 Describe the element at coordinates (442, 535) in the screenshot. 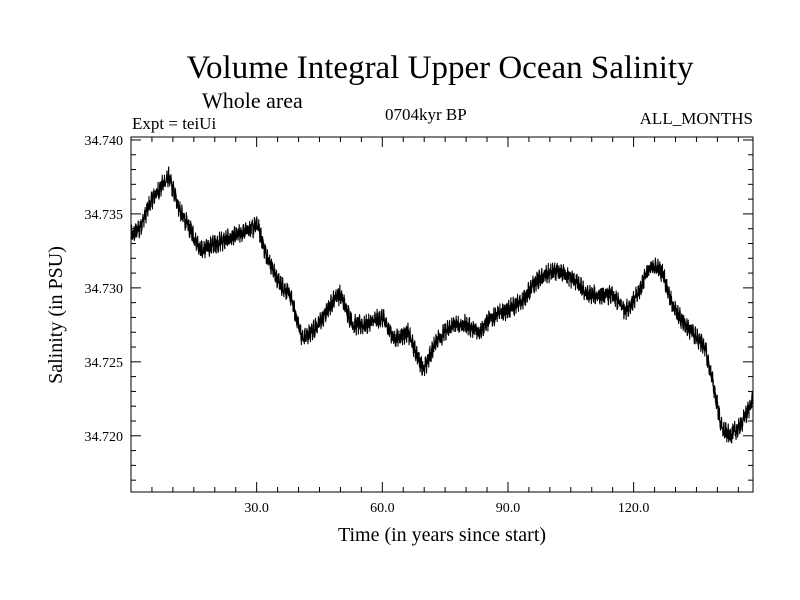

I see `x-axis-label: Time (in years since start)` at that location.